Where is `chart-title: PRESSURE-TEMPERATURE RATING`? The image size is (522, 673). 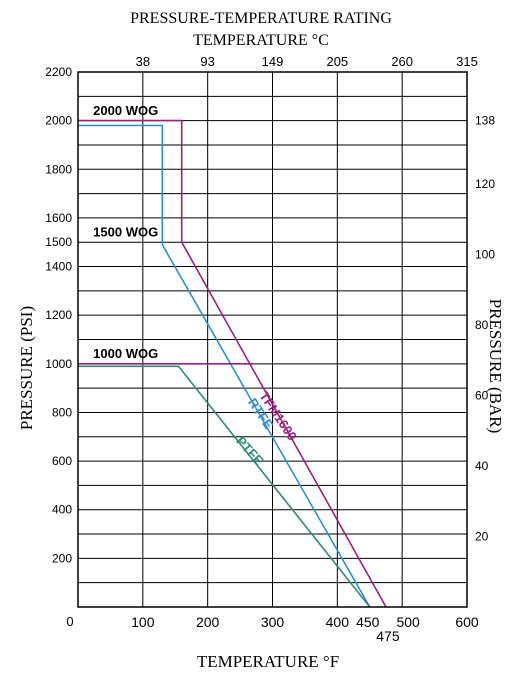 chart-title: PRESSURE-TEMPERATURE RATING is located at coordinates (261, 18).